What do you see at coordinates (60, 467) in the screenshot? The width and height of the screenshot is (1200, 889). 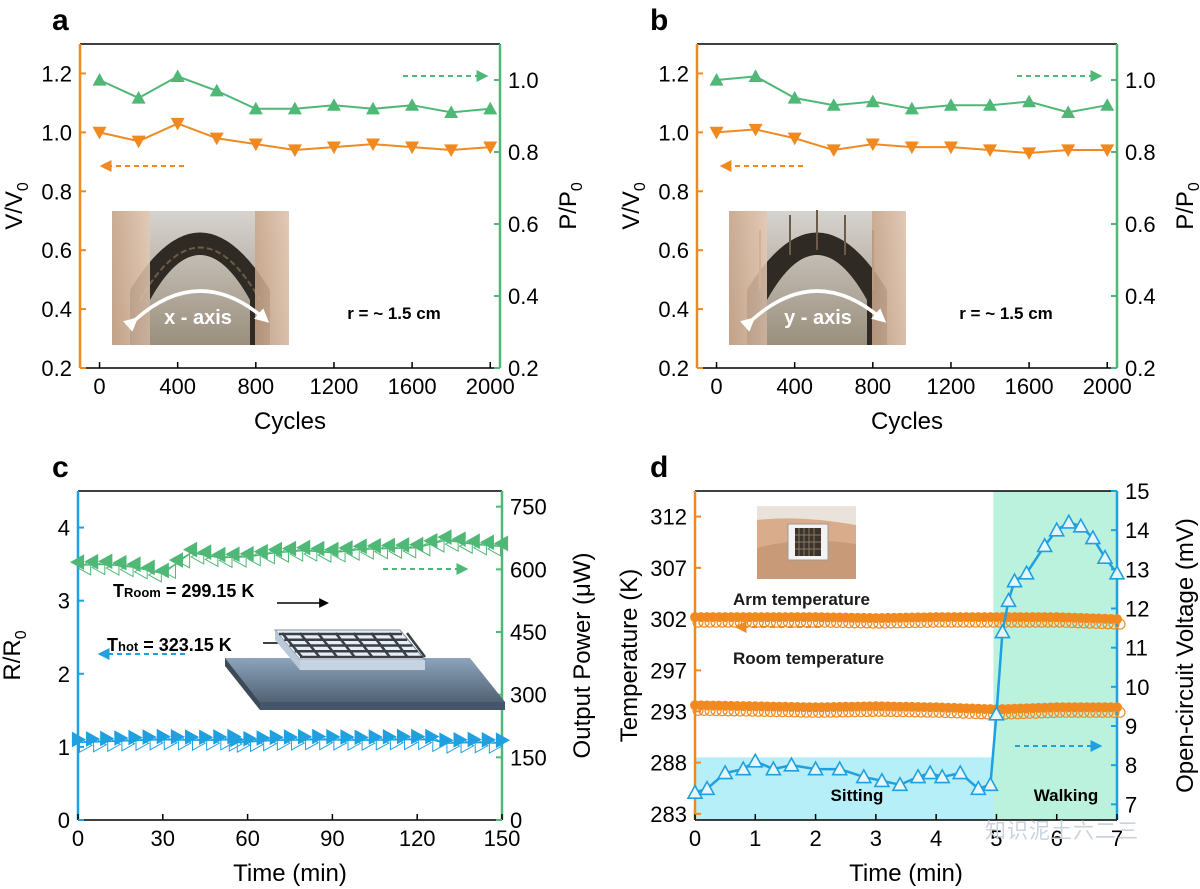 I see `panel-label-c: c` at bounding box center [60, 467].